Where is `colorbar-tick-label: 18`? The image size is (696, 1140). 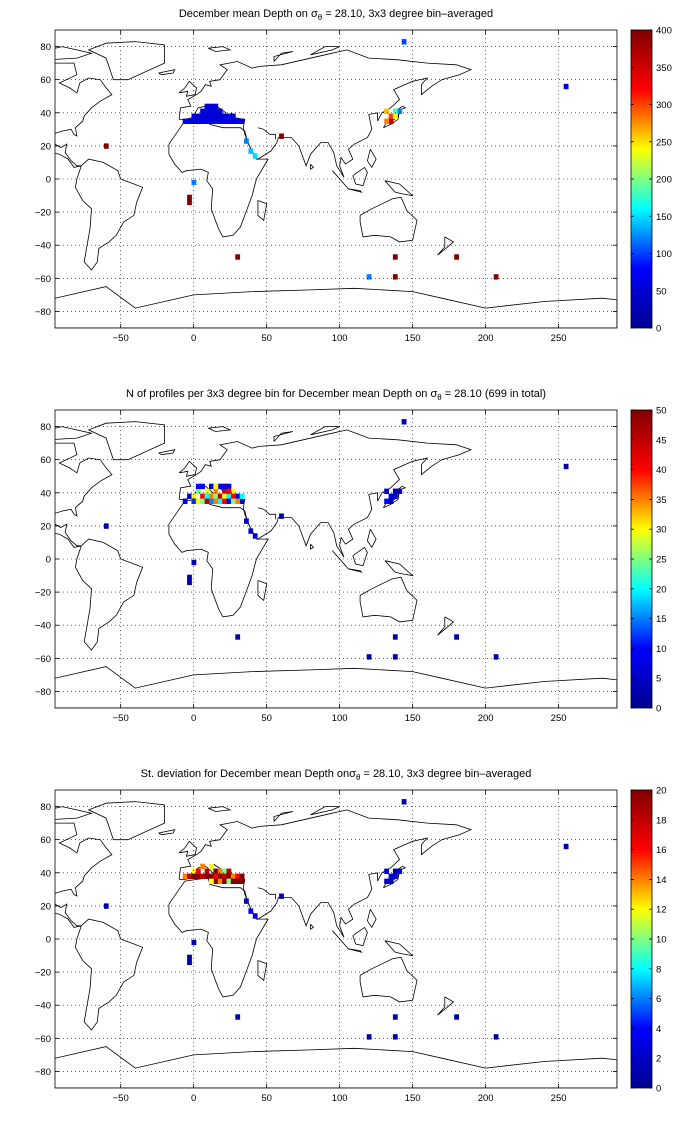 colorbar-tick-label: 18 is located at coordinates (661, 820).